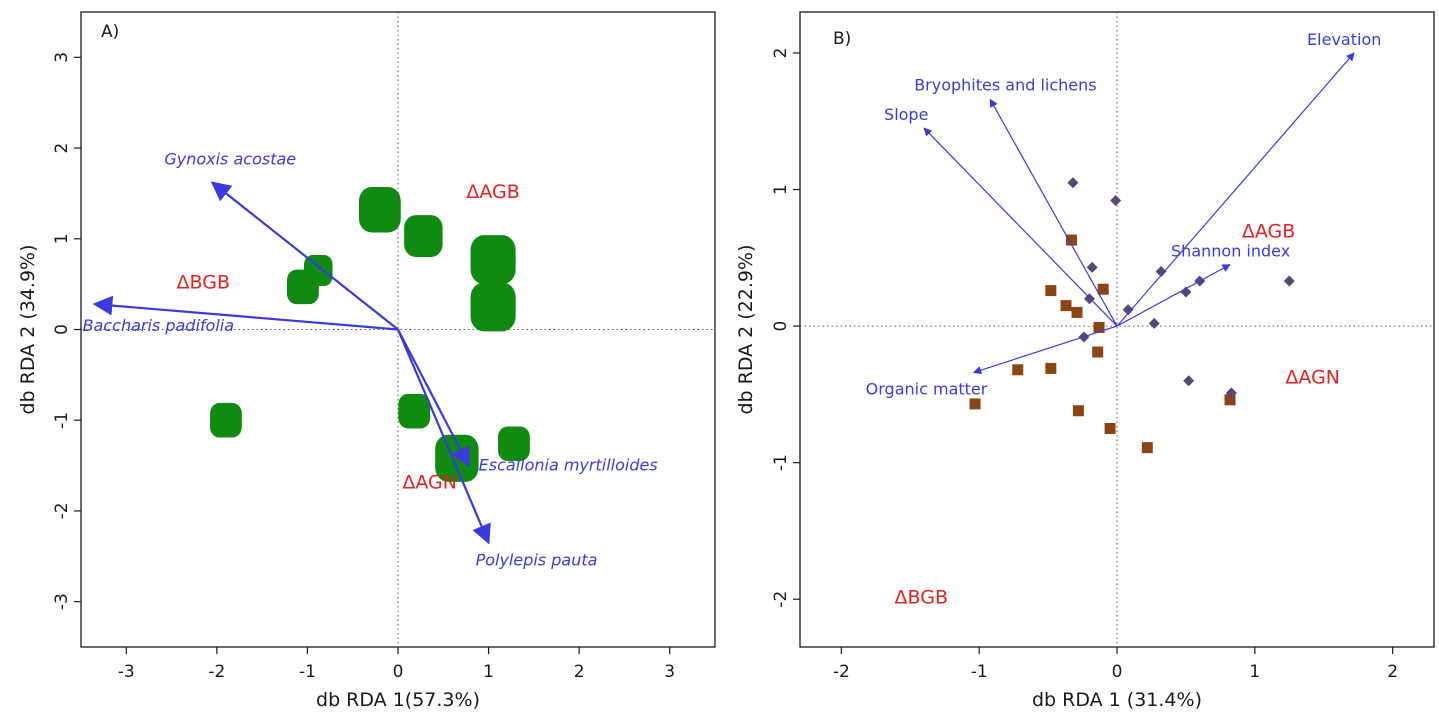  I want to click on b-vector-label: Bryophites and lichens, so click(1005, 84).